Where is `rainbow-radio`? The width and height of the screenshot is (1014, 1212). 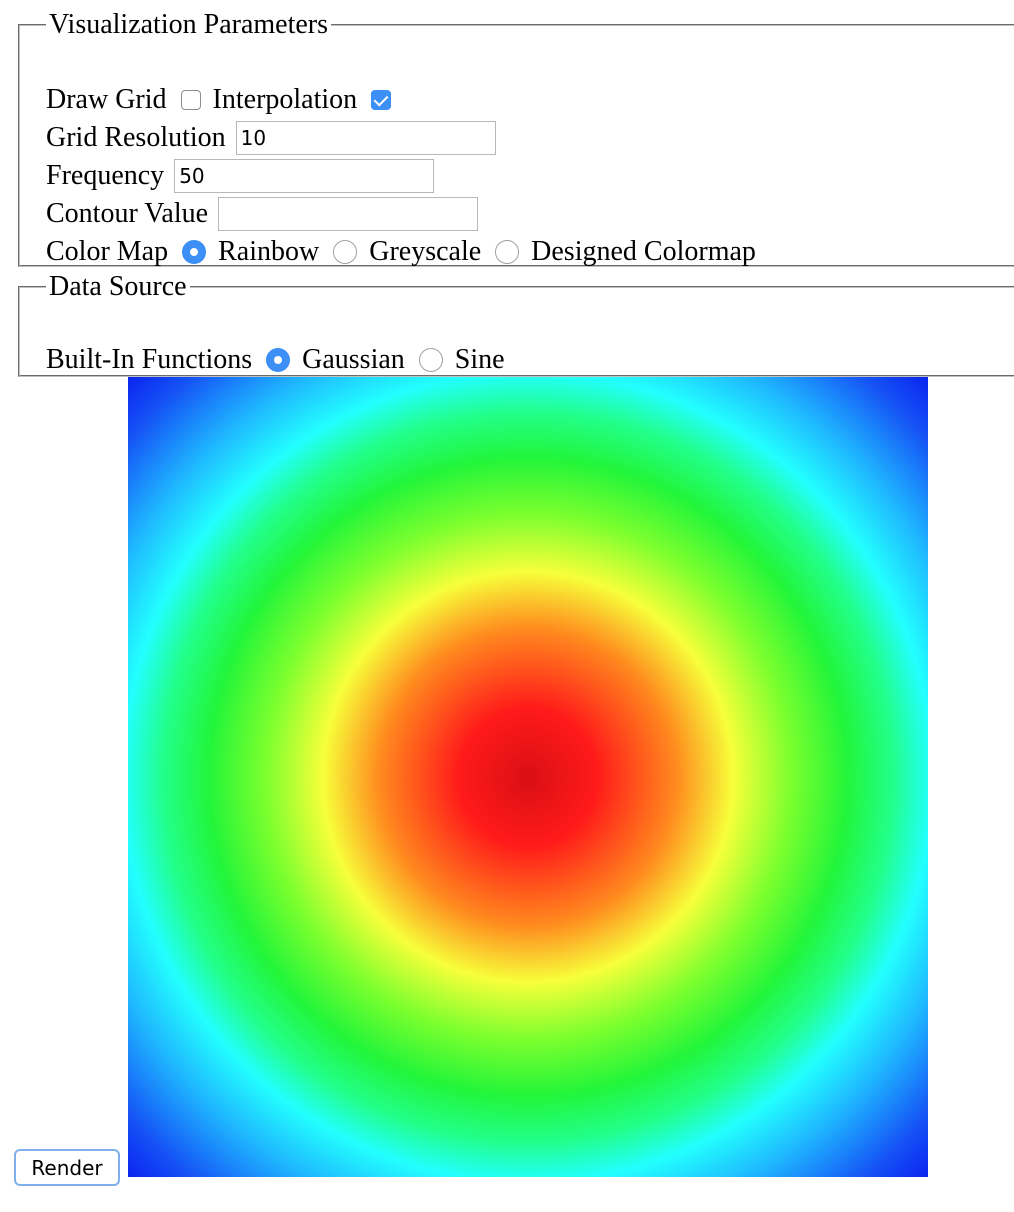 rainbow-radio is located at coordinates (194, 252).